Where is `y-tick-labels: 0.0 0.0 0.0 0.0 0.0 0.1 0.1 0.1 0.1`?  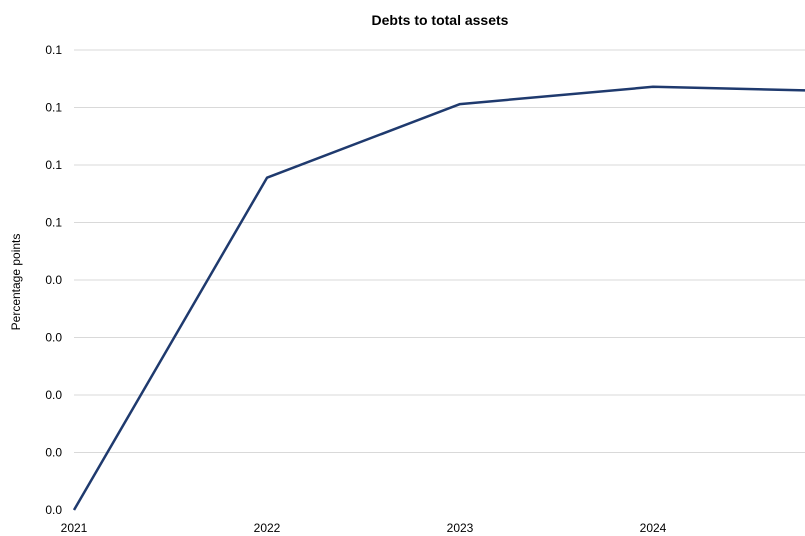 y-tick-labels: 0.0 0.0 0.0 0.0 0.0 0.1 0.1 0.1 0.1 is located at coordinates (53, 280).